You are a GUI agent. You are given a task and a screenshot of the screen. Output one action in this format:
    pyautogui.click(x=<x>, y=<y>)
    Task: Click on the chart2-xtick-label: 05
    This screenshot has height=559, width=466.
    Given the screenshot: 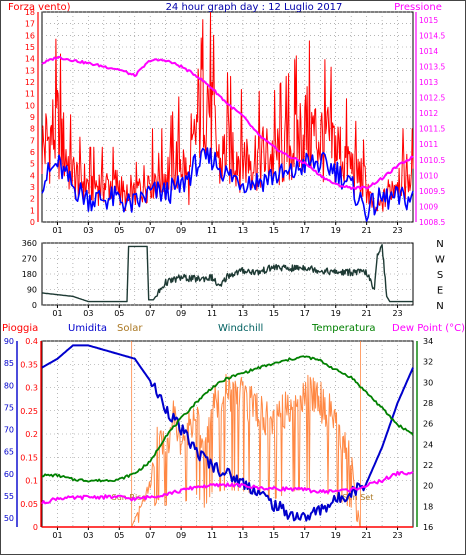 What is the action you would take?
    pyautogui.click(x=119, y=313)
    